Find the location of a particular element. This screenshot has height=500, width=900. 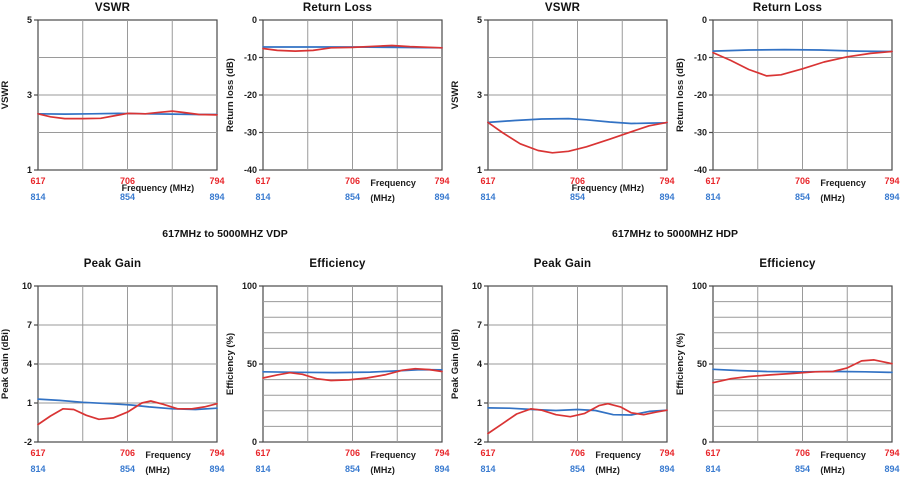

chart-plot-vswr-hdp: 1 3 5 VSWR 617 706 794 814 854 894 Frequency (MHz) is located at coordinates (562, 109).